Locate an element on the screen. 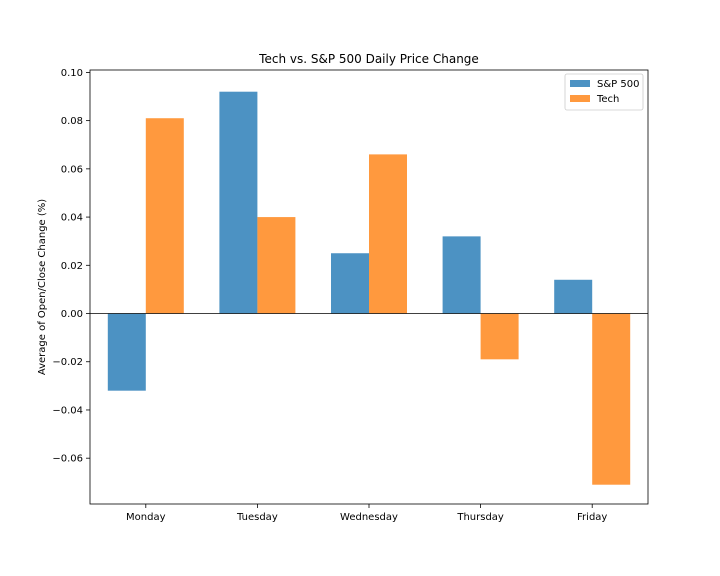 Image resolution: width=720 pixels, height=576 pixels. bar-tech-tuesday is located at coordinates (276, 265).